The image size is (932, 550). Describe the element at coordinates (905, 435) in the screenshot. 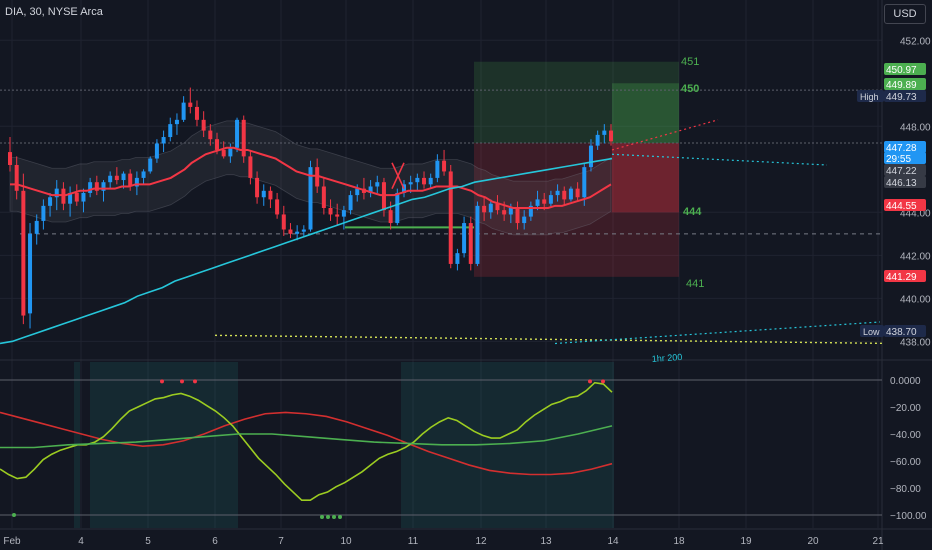

I see `osc-tick-label: −40.00` at that location.